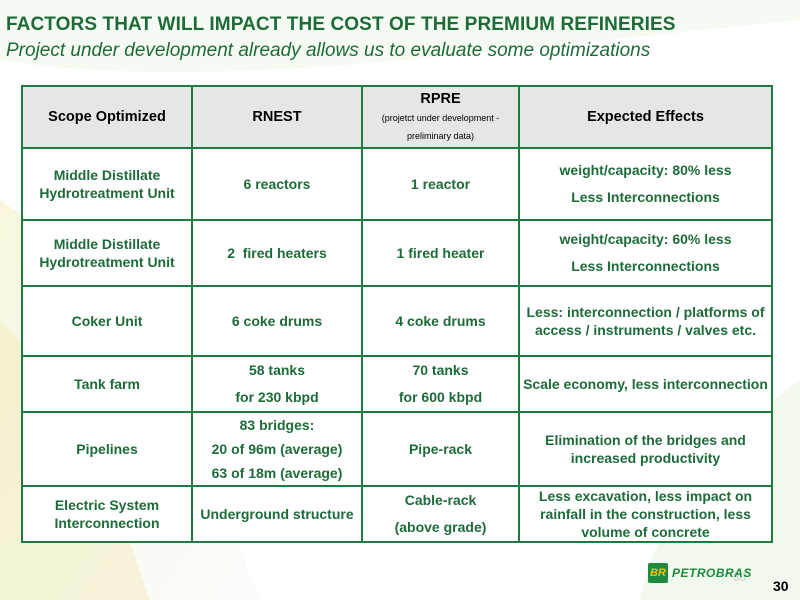  I want to click on cell-line: weight/capacity: 80% less, so click(645, 170).